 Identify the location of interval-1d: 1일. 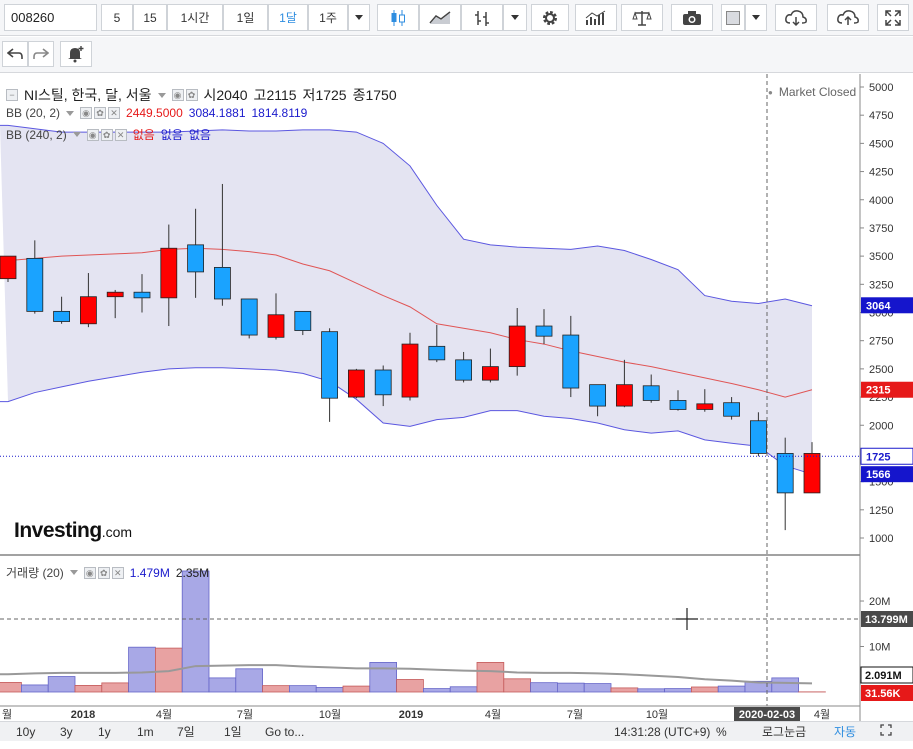
(245, 17).